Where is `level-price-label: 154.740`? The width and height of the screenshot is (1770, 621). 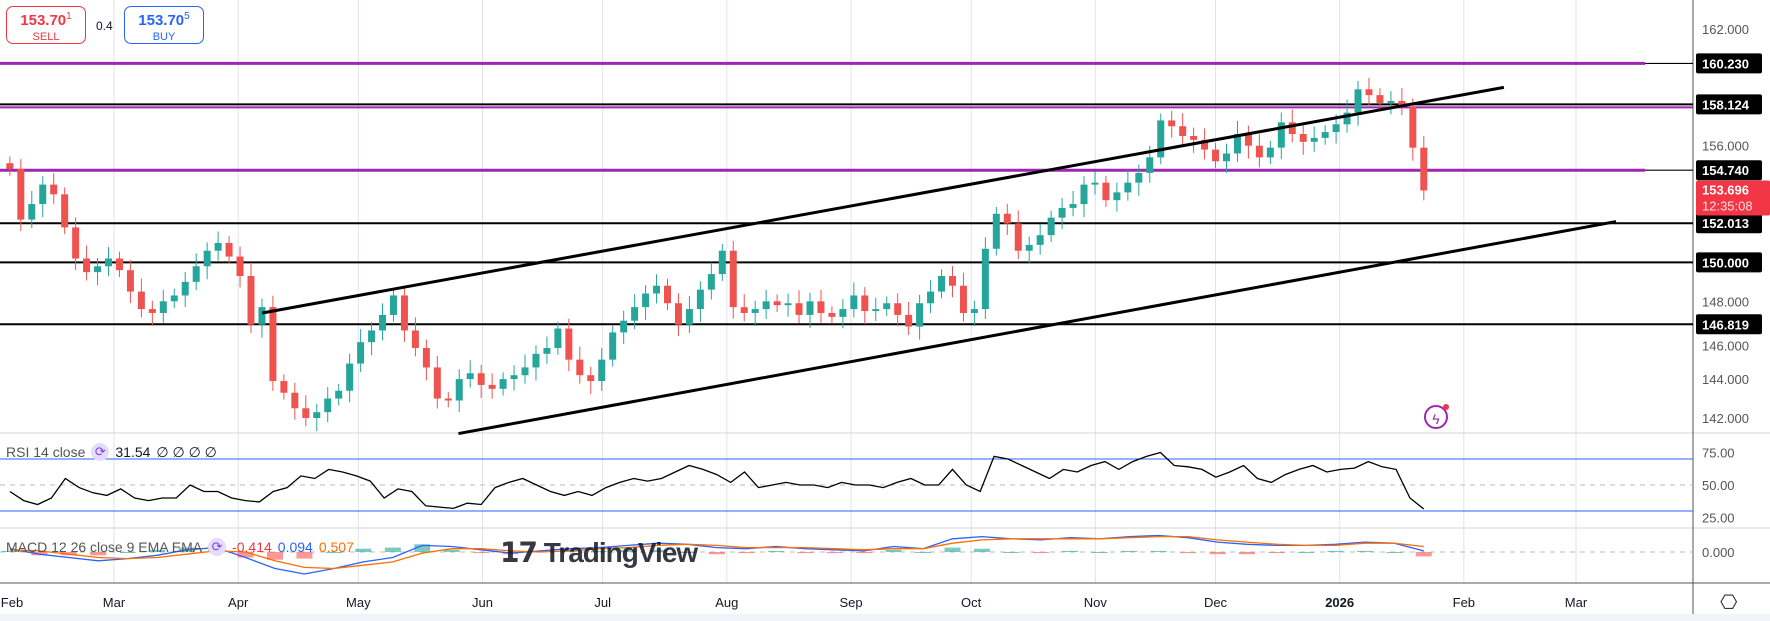 level-price-label: 154.740 is located at coordinates (1725, 170).